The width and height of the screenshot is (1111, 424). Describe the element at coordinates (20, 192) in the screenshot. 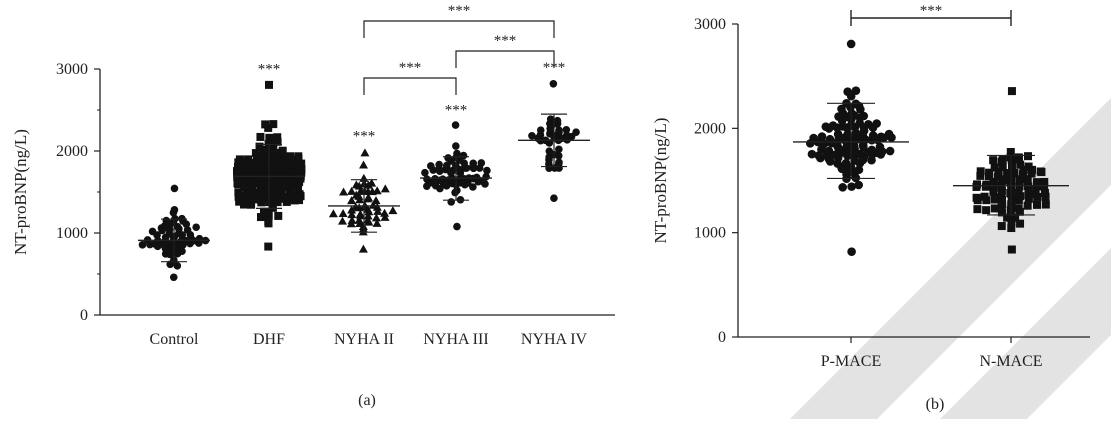

I see `y-axis-label: NT-proBNP(ng/L)` at that location.